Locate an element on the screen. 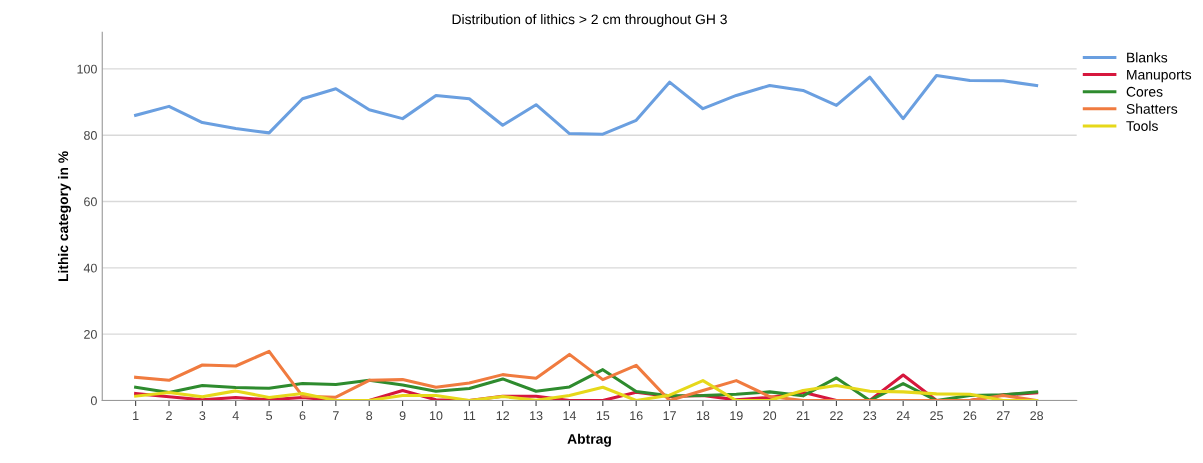 This screenshot has height=463, width=1203. x-tick-label: 3 is located at coordinates (202, 416).